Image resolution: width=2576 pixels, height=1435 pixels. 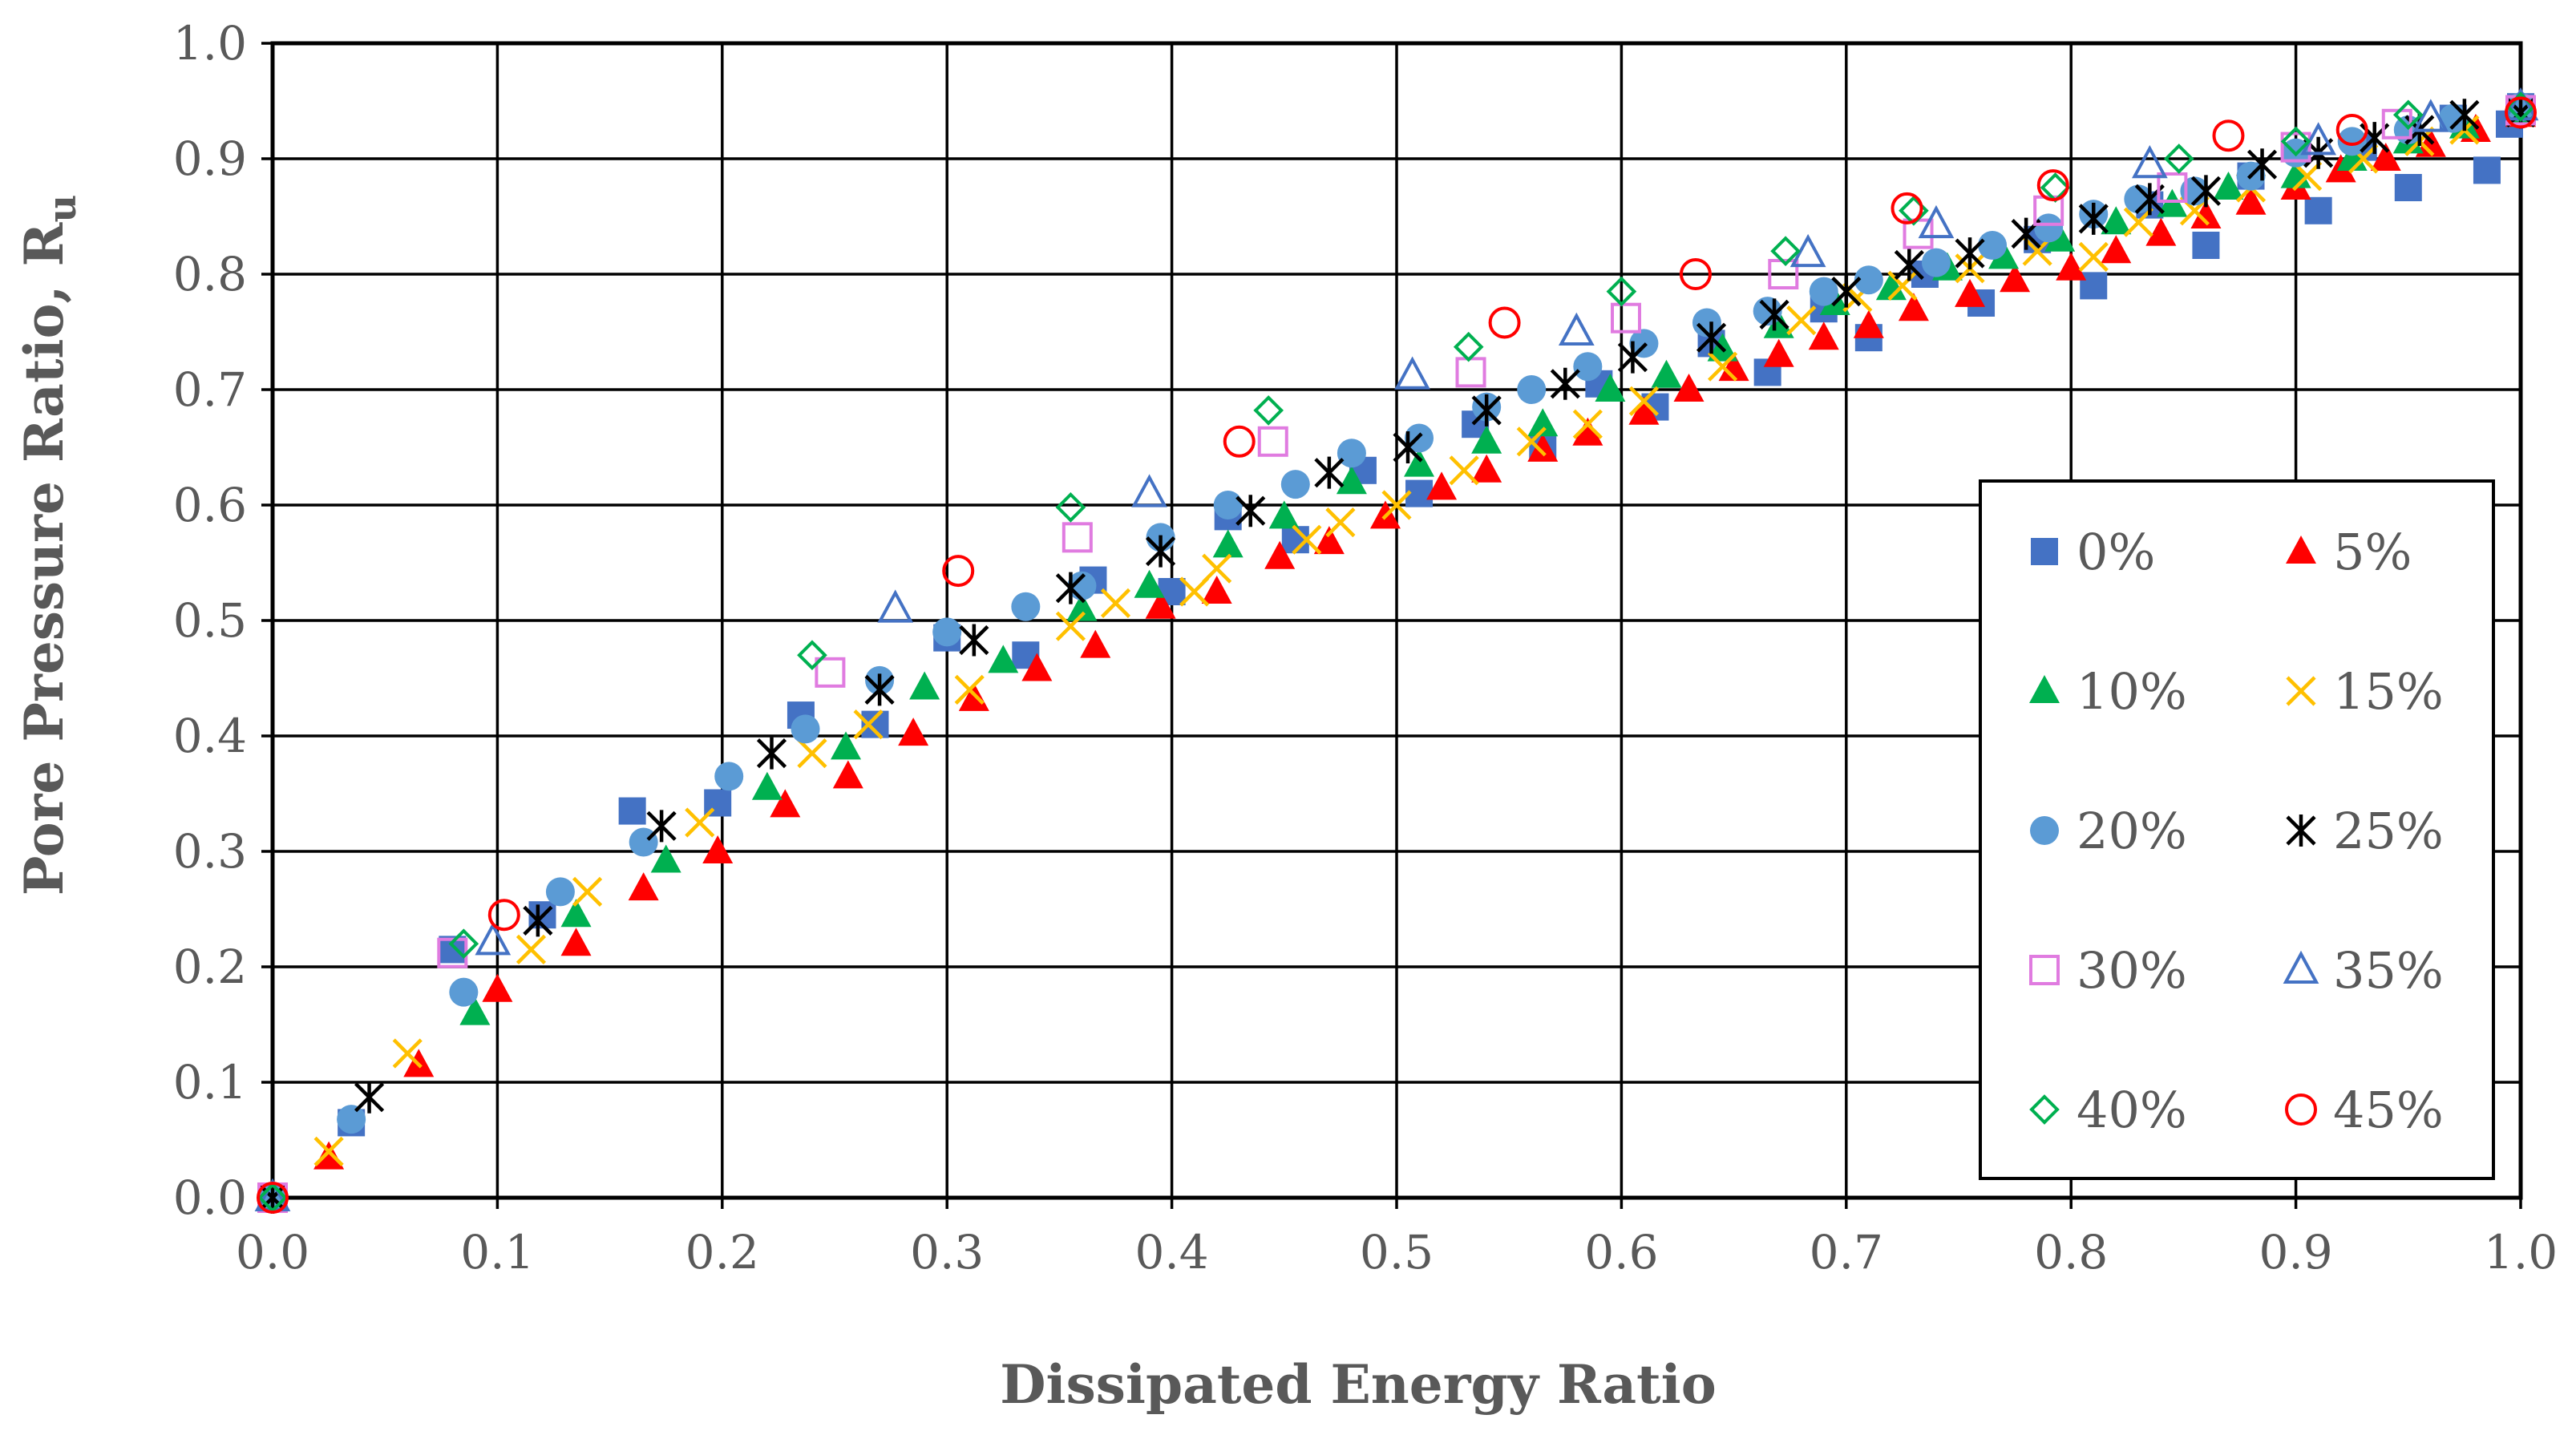 What do you see at coordinates (210, 389) in the screenshot?
I see `y-tick-label: 0.7` at bounding box center [210, 389].